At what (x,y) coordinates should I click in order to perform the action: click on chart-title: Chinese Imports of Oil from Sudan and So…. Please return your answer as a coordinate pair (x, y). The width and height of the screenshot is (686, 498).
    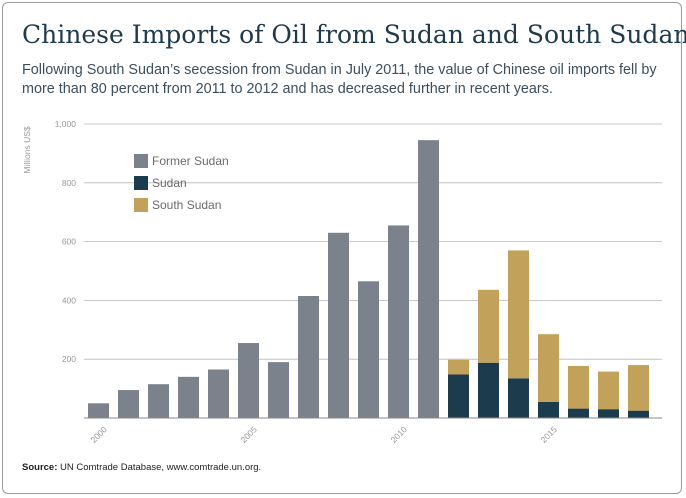
    Looking at the image, I should click on (354, 34).